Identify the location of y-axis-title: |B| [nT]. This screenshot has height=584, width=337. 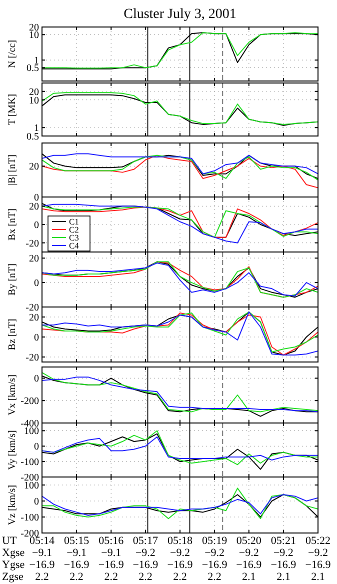
(12, 170).